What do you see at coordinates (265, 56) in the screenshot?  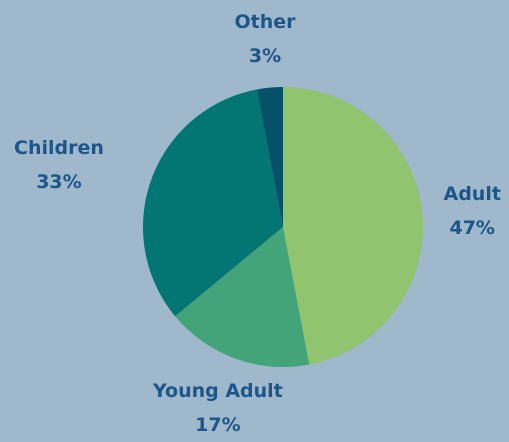 I see `slice-label-other-value: 3%` at bounding box center [265, 56].